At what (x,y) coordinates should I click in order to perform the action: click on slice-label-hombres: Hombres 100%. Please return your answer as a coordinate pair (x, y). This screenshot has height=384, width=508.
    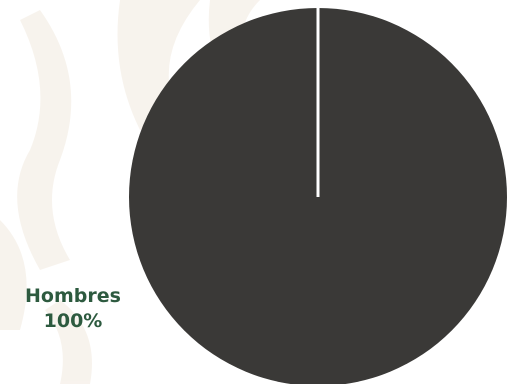
    Looking at the image, I should click on (73, 309).